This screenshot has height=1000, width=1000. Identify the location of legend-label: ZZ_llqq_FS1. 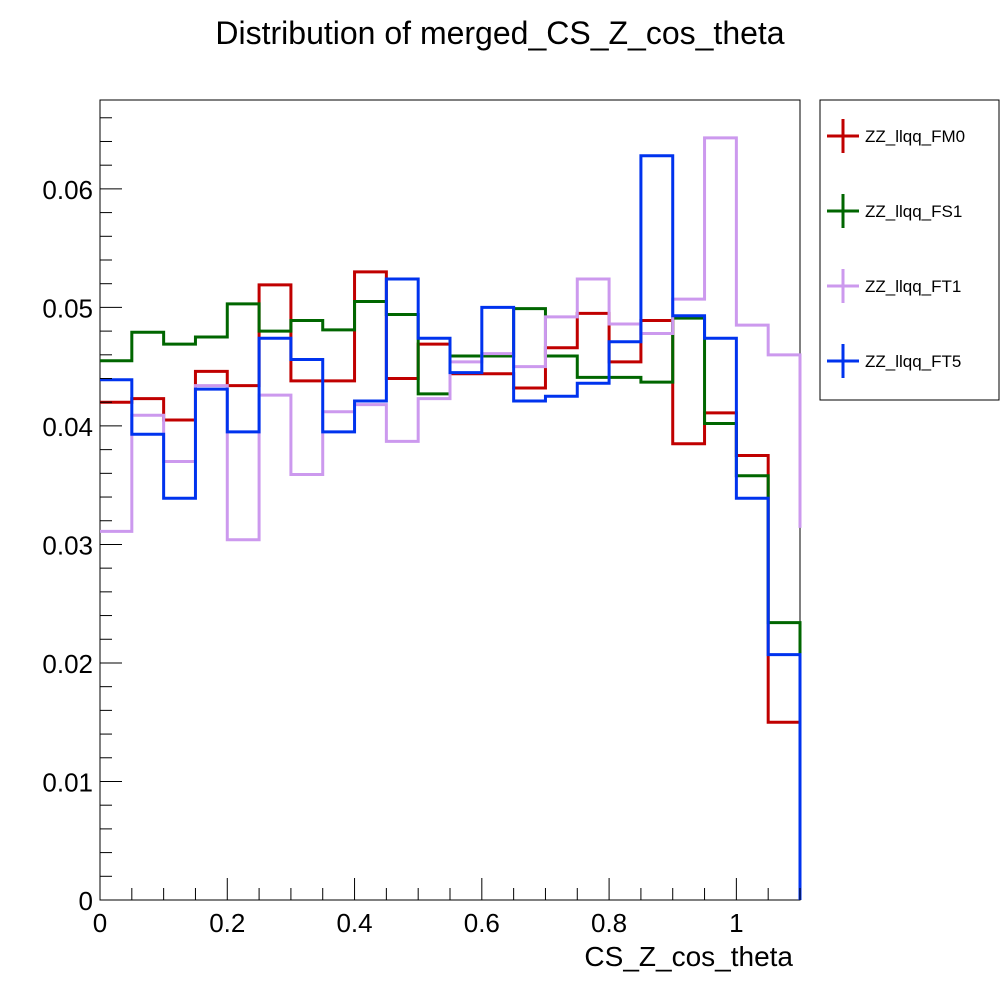
(913, 211).